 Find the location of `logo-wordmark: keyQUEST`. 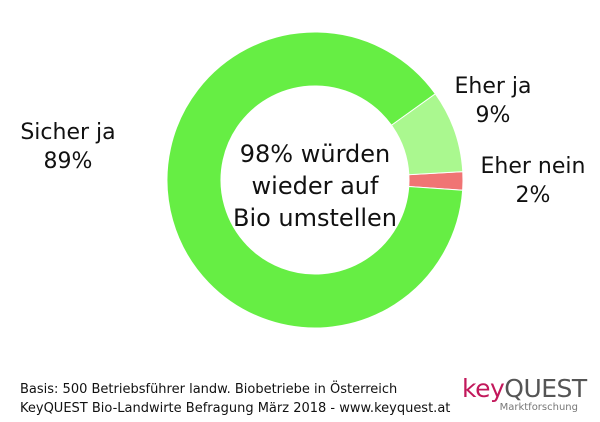

logo-wordmark: keyQUEST is located at coordinates (524, 388).